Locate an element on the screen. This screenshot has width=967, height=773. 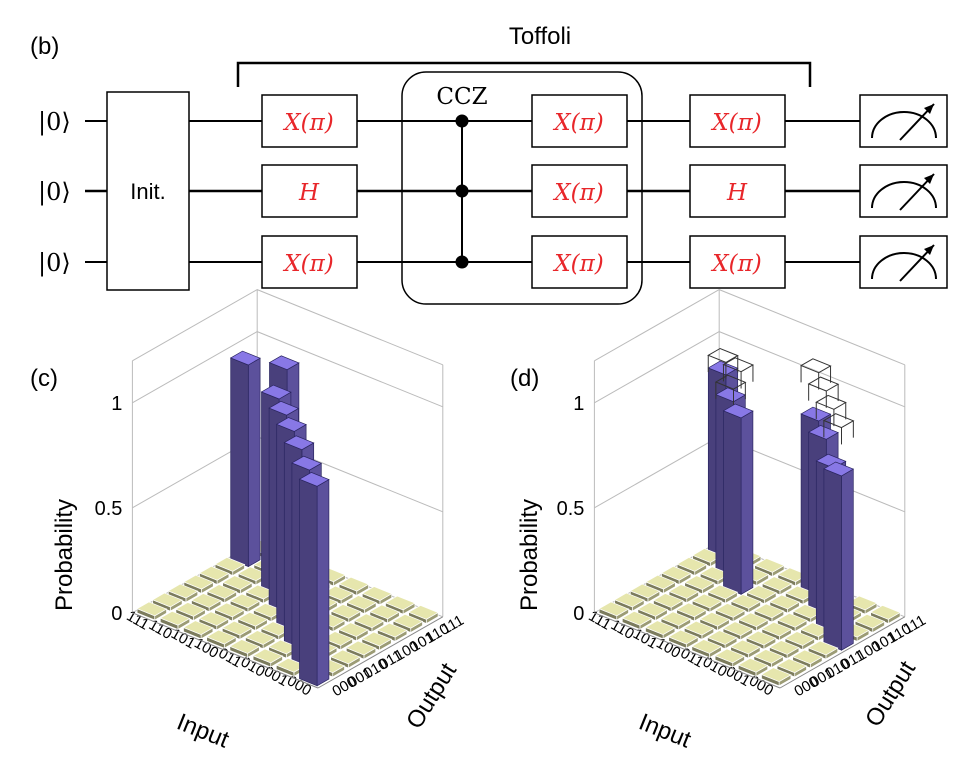
panel-d-label: (d) is located at coordinates (524, 378).